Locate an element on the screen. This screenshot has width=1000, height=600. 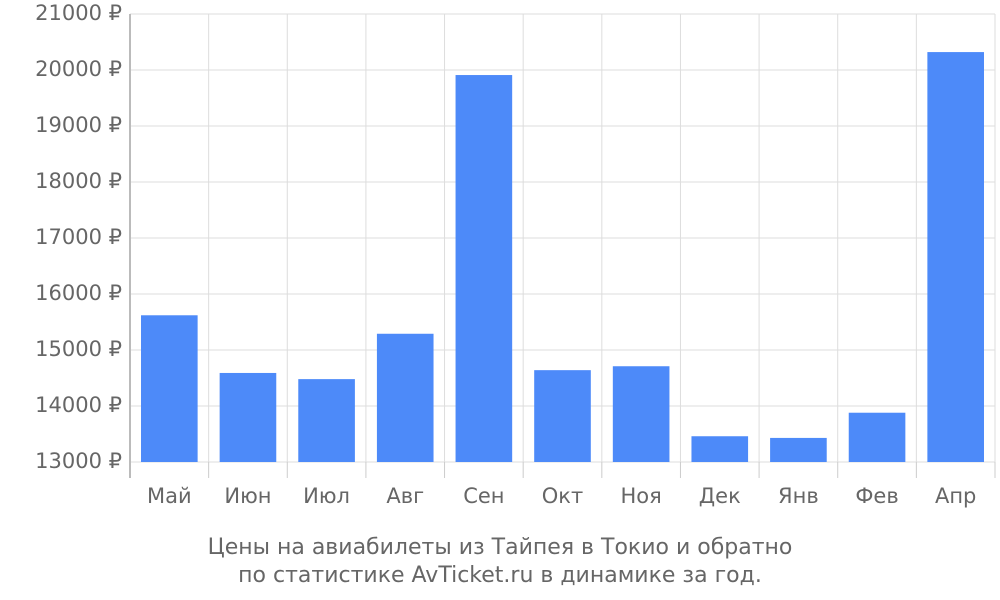
y-tick-label: 19000 ₽ is located at coordinates (78, 125).